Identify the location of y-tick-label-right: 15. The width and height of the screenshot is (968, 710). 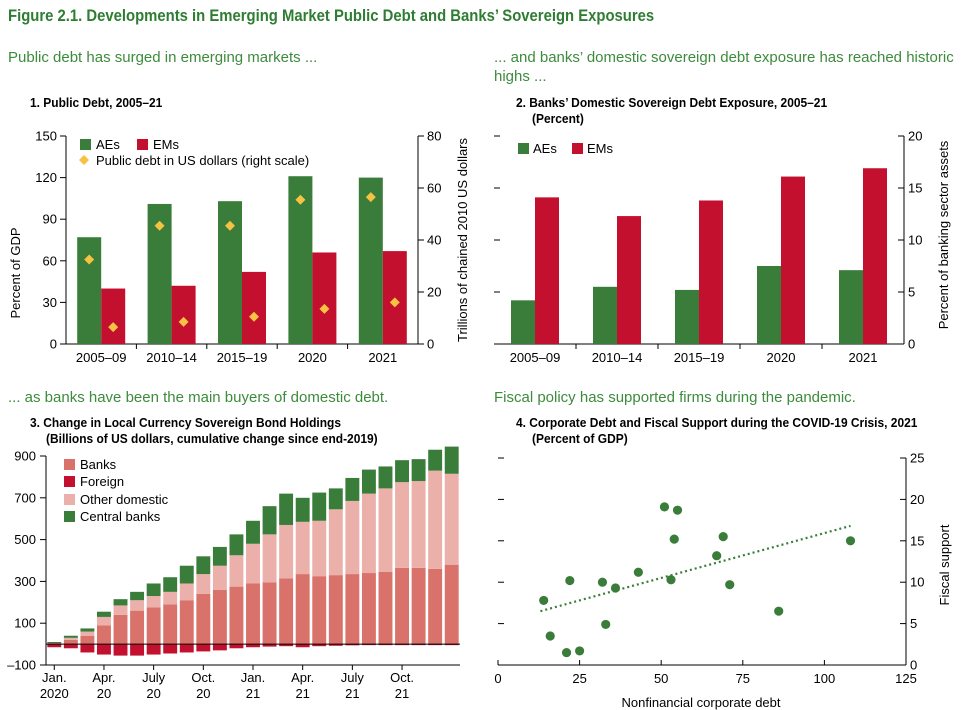
(915, 188).